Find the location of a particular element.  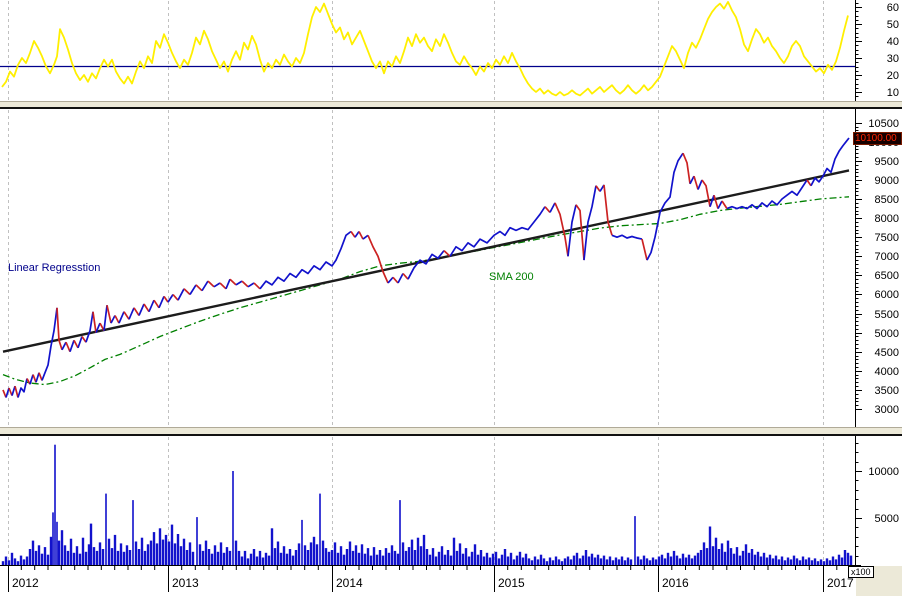

price-axis-label: 5000 is located at coordinates (887, 334).